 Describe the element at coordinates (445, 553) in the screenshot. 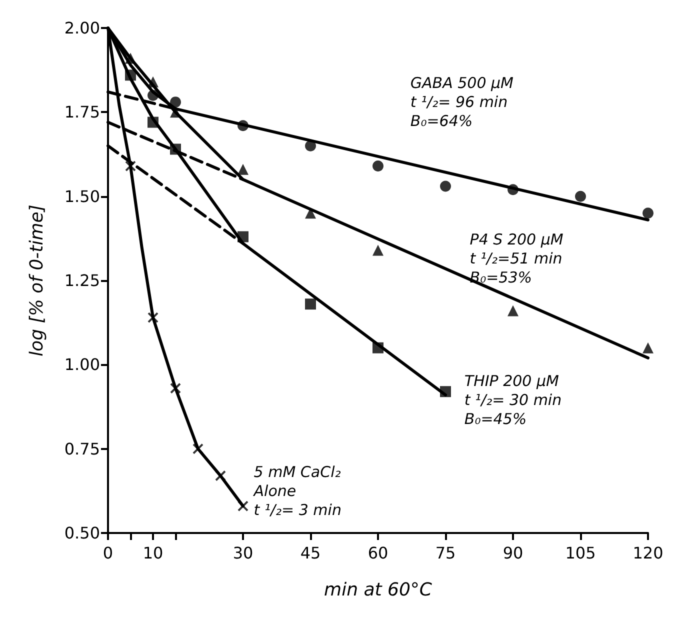

I see `x-tick-label: 75` at that location.